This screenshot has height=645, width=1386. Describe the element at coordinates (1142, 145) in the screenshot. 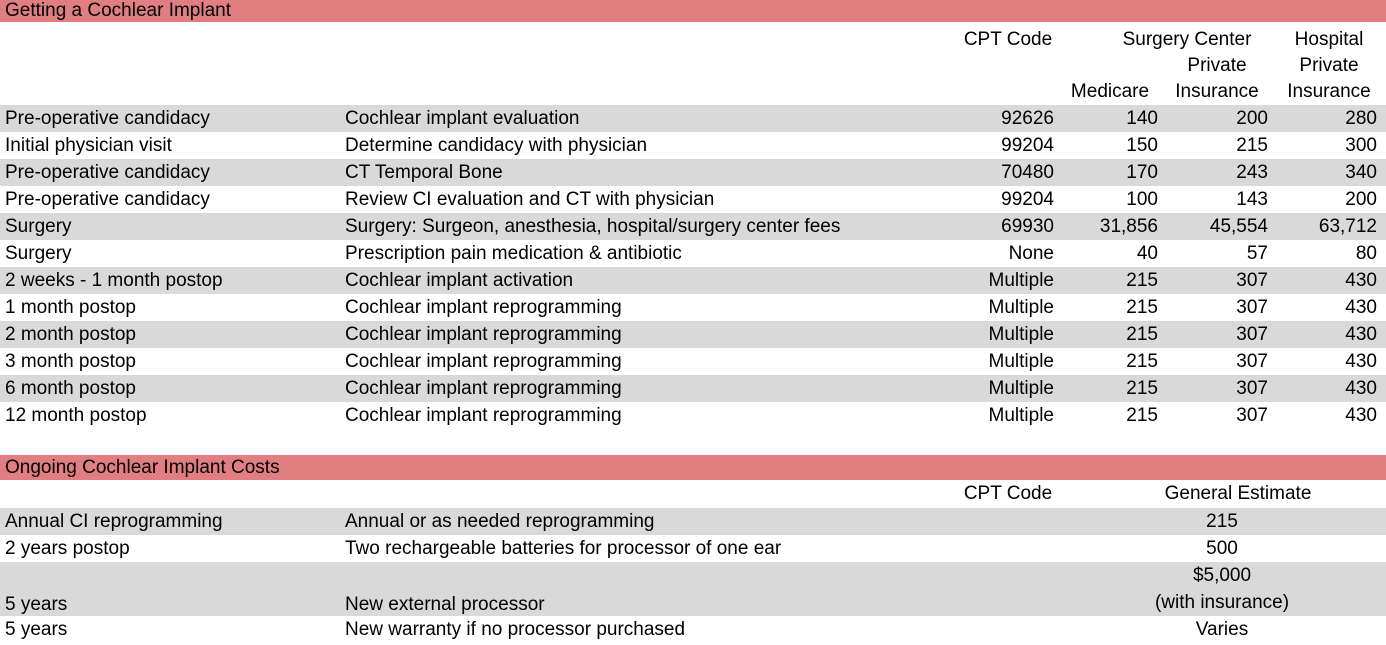

I see `medicare-cell: 150` at that location.